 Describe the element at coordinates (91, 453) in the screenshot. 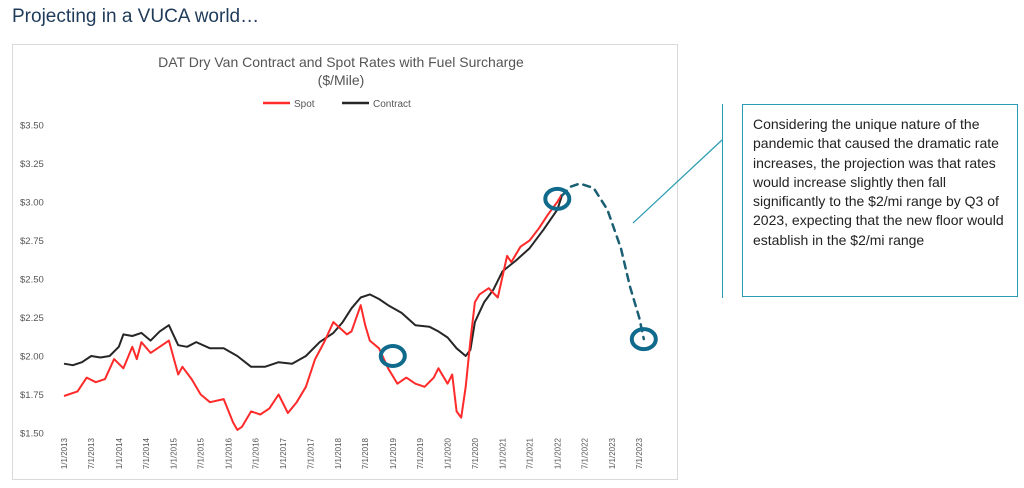

I see `x-tick-label: 7/1/2013` at that location.